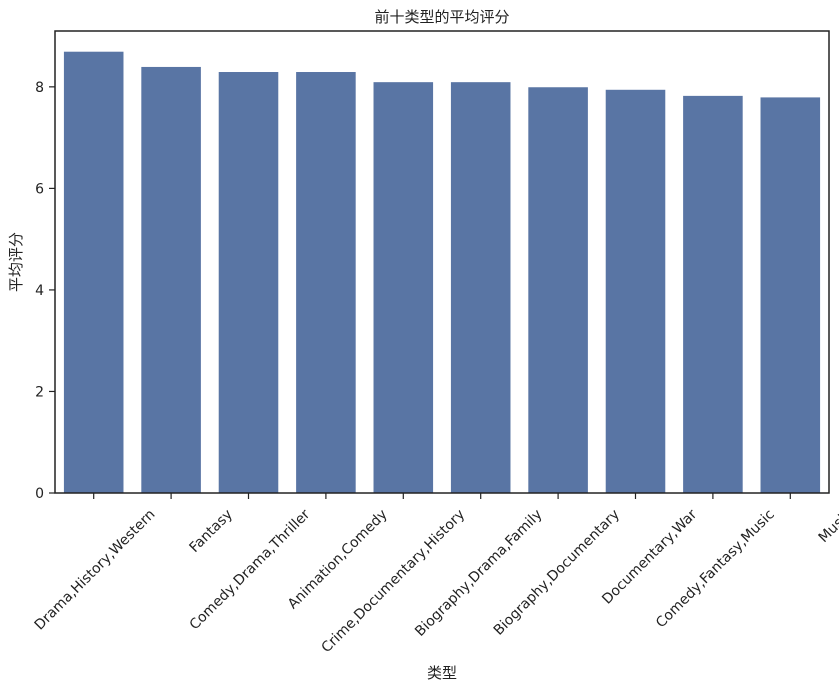  What do you see at coordinates (211, 531) in the screenshot?
I see `x-tick-label: Fantasy` at bounding box center [211, 531].